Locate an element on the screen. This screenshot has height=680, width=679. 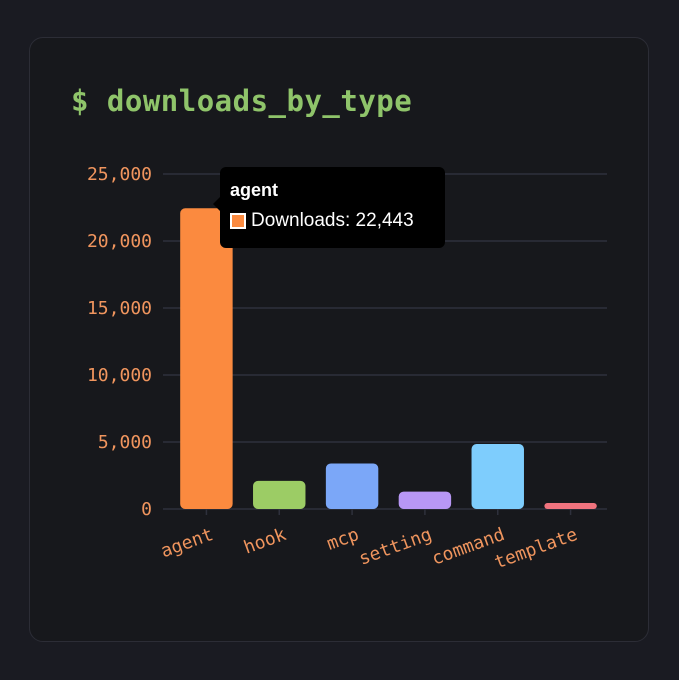
tooltip-row: Downloads: 22,443 is located at coordinates (332, 221).